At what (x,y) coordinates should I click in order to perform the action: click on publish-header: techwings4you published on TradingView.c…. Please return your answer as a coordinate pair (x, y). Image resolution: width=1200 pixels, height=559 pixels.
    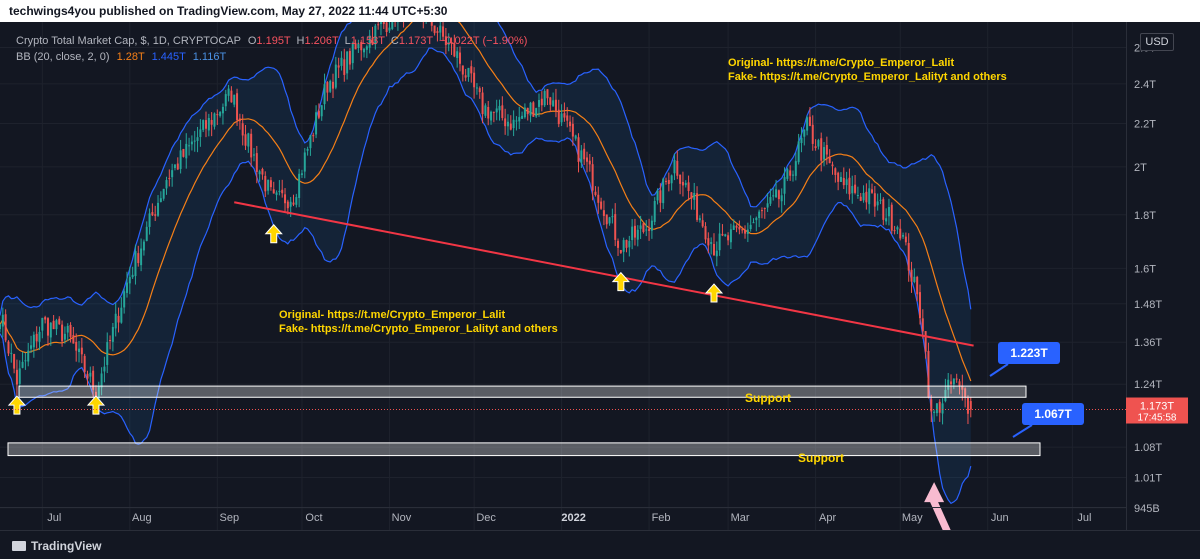
    Looking at the image, I should click on (600, 11).